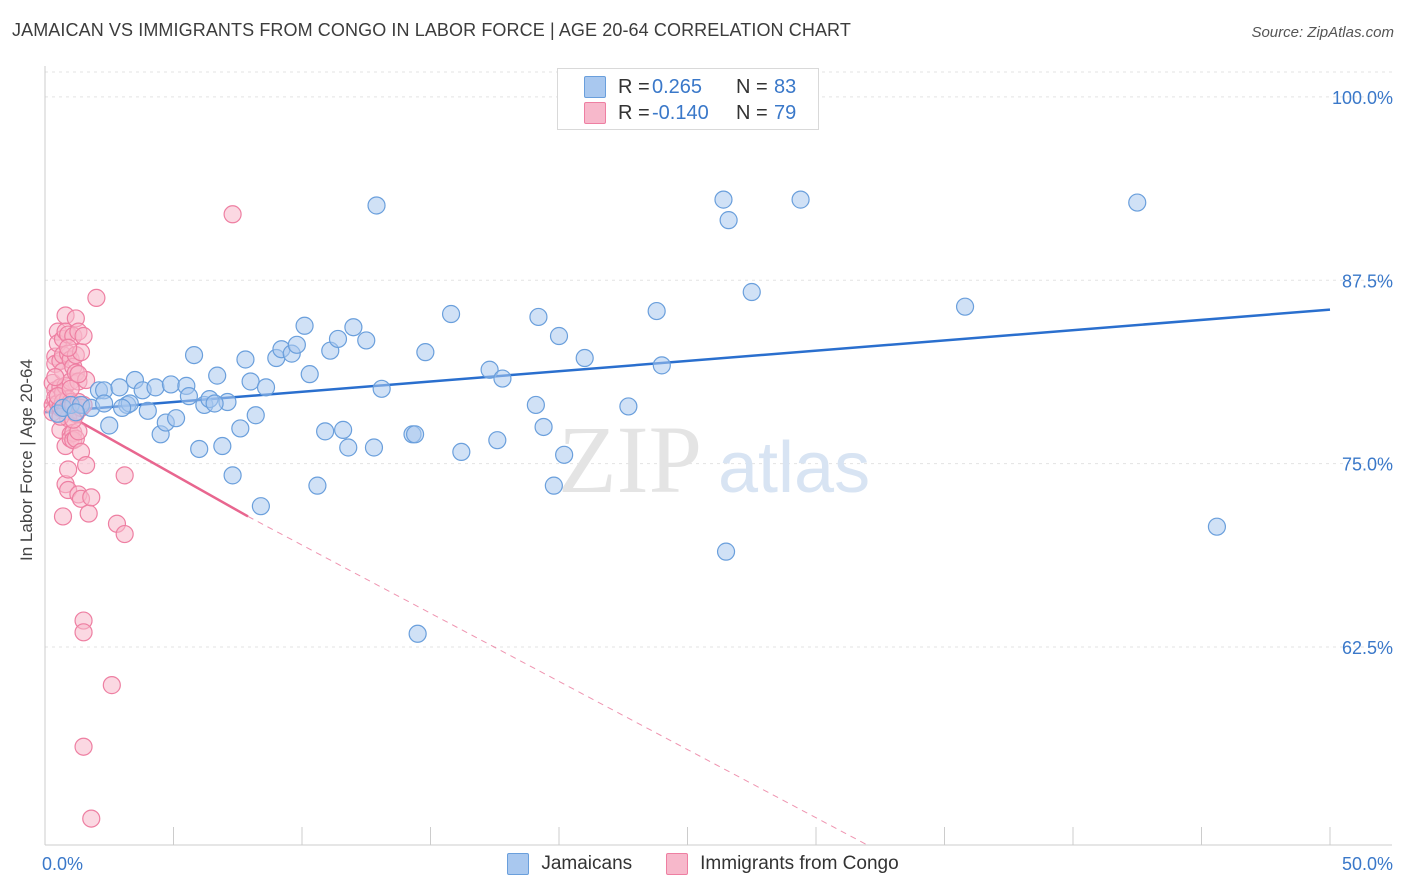 This screenshot has width=1406, height=892. I want to click on y-tick-label: 87.5%, so click(1367, 281).